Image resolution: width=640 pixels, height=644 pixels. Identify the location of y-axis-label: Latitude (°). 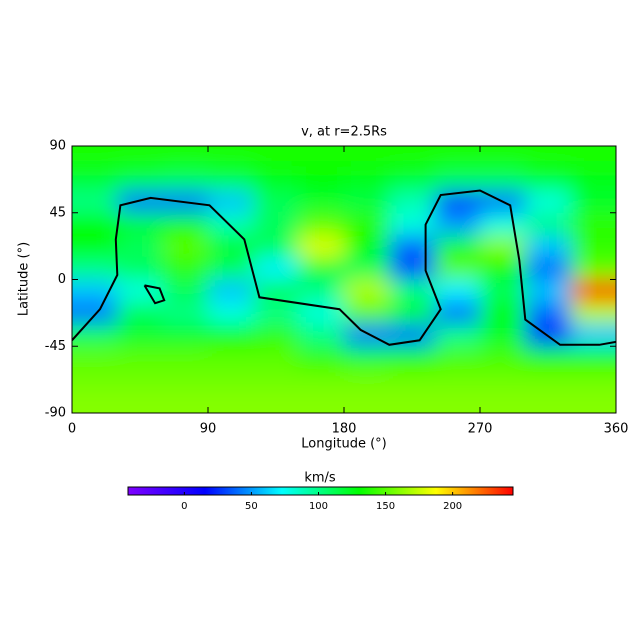
(24, 279).